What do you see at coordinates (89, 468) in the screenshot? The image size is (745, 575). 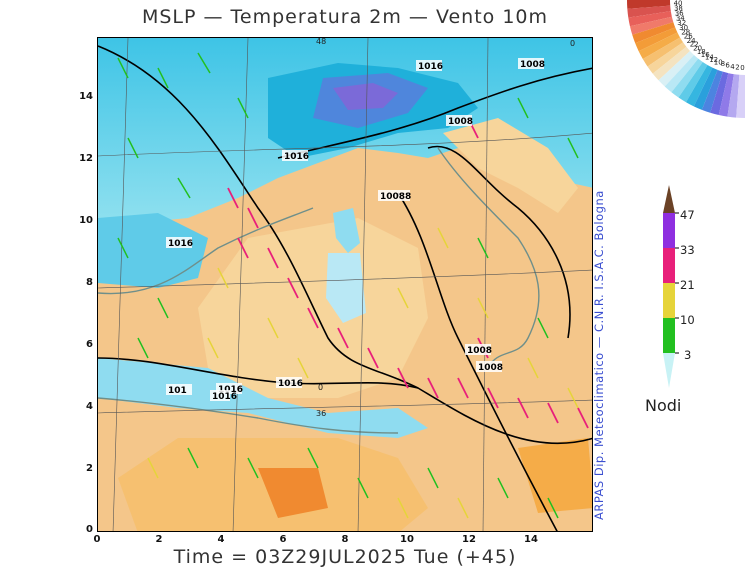 I see `y-tick: 2` at bounding box center [89, 468].